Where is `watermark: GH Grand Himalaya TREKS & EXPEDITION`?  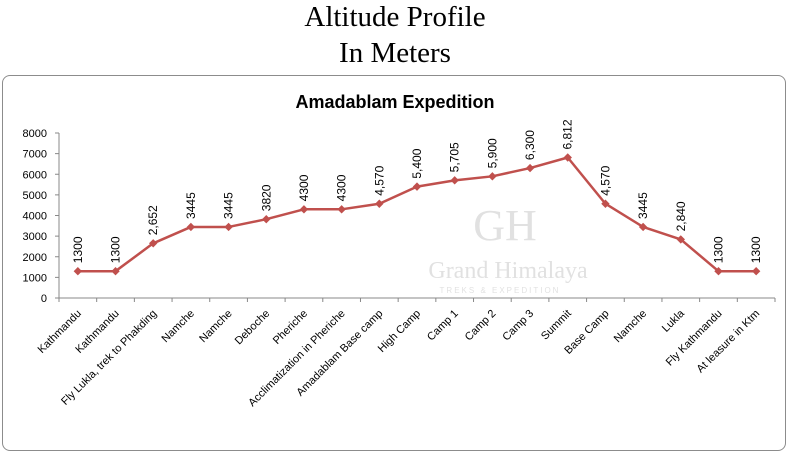 watermark: GH Grand Himalaya TREKS & EXPEDITION is located at coordinates (508, 248).